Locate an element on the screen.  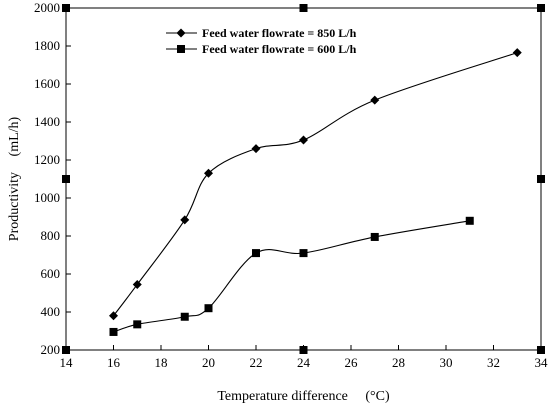
y-tick-label: 2000 is located at coordinates (47, 7).